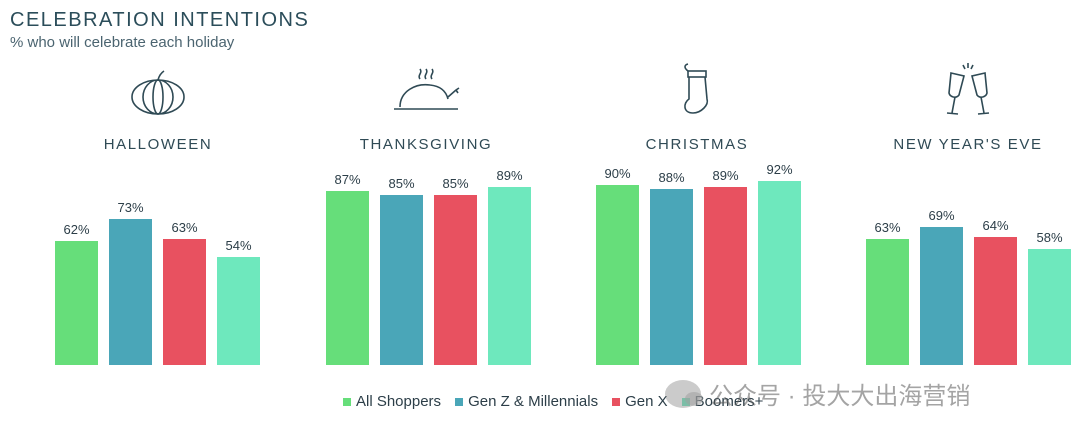 This screenshot has height=436, width=1080. I want to click on data-label: 58%, so click(1049, 237).